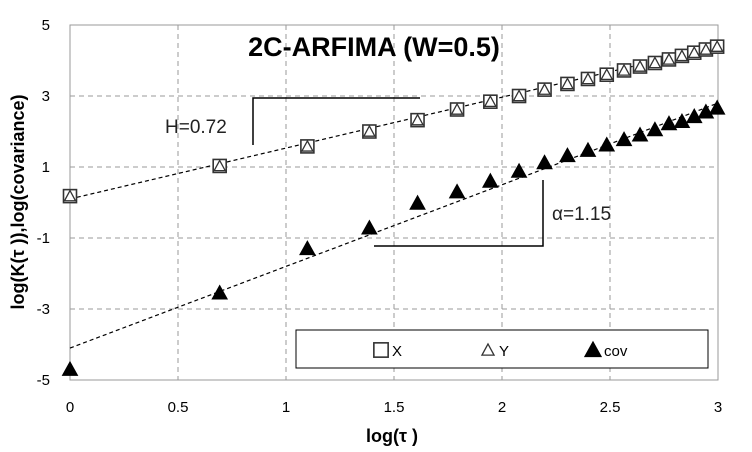 The image size is (752, 452). Describe the element at coordinates (718, 407) in the screenshot. I see `x-tick-label: 3` at that location.